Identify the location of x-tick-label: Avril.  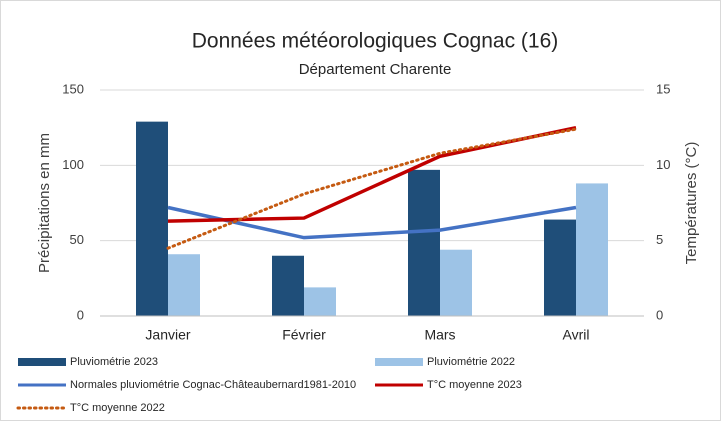
(576, 335).